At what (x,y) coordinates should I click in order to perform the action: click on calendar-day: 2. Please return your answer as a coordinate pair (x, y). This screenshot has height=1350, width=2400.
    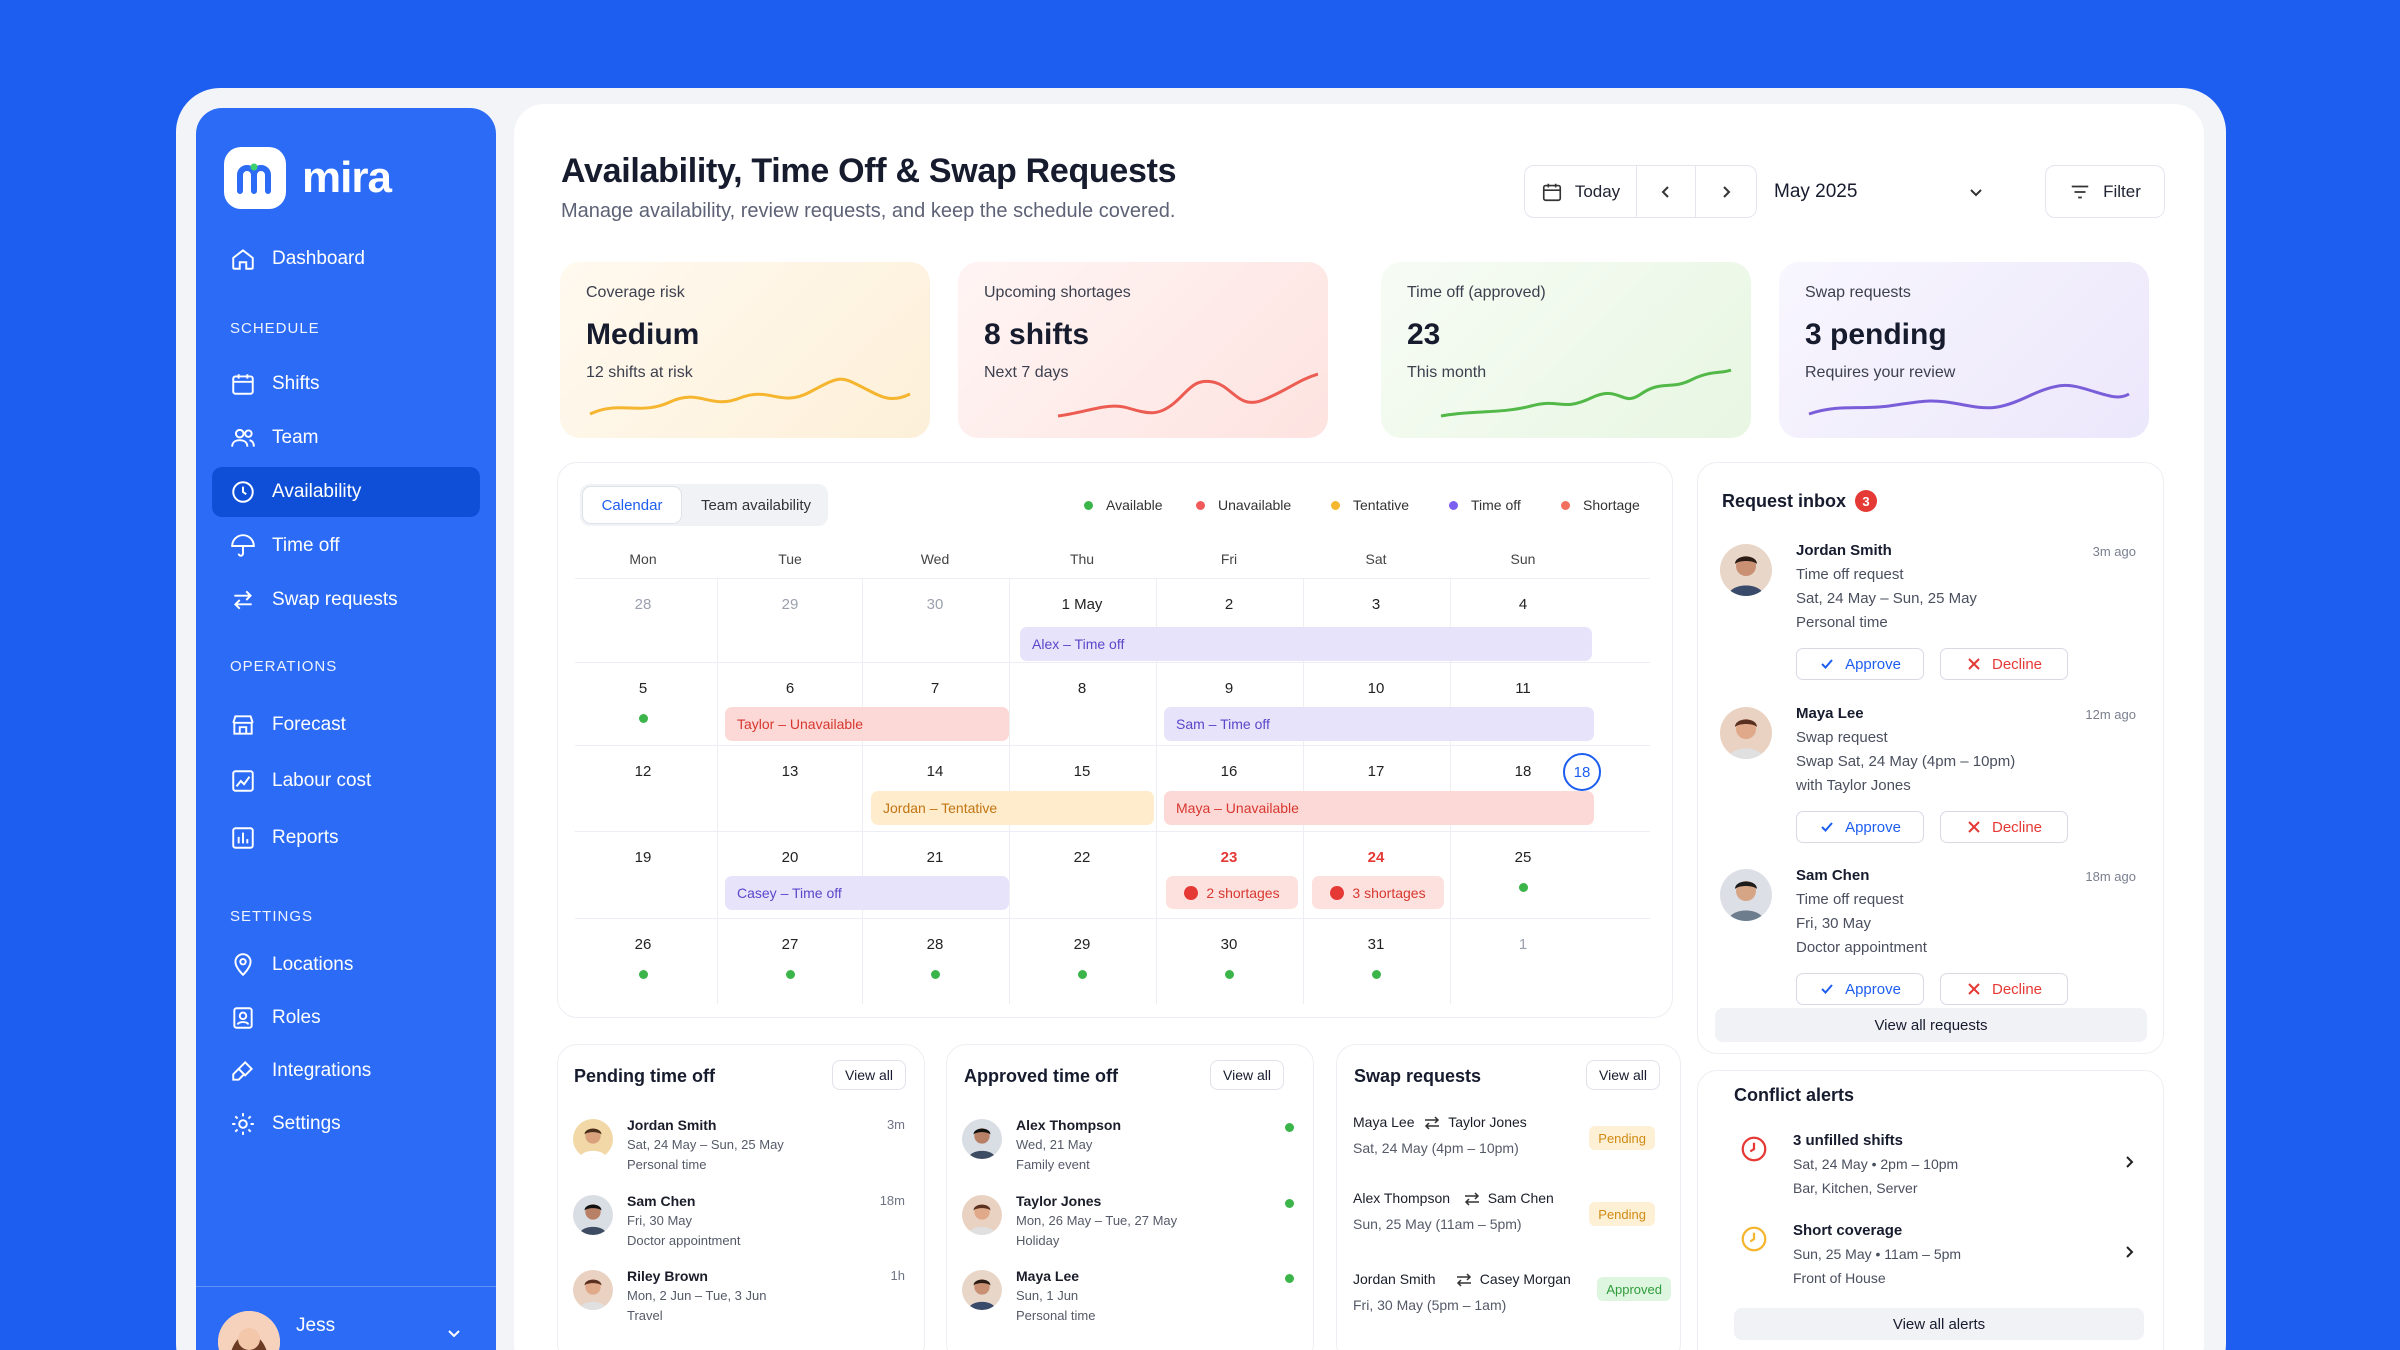
    Looking at the image, I should click on (1229, 604).